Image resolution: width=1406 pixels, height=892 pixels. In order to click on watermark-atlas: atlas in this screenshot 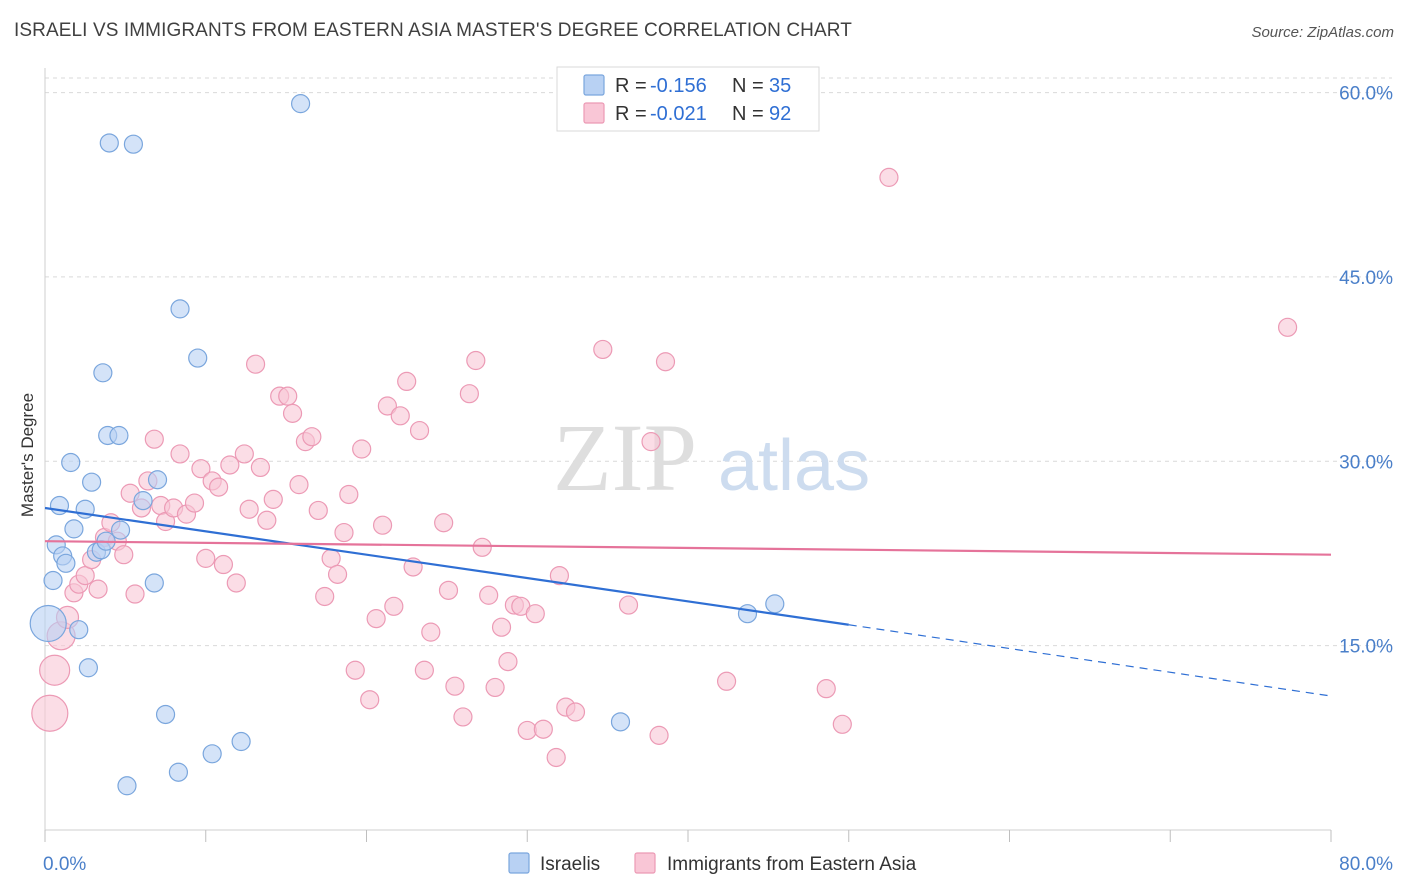, I will do `click(794, 466)`.